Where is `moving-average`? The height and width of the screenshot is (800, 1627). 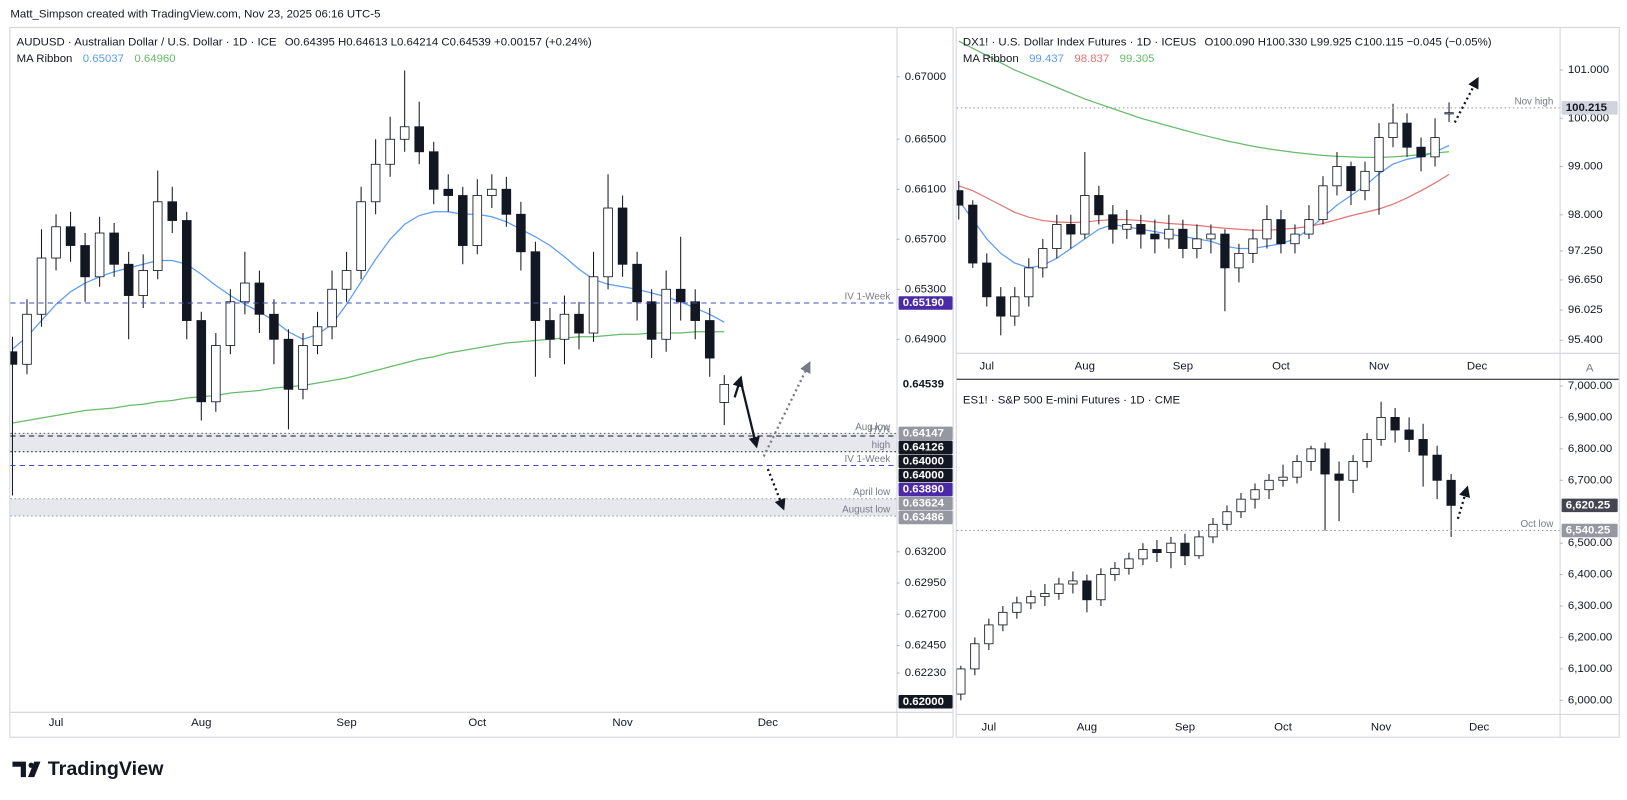 moving-average is located at coordinates (1204, 99).